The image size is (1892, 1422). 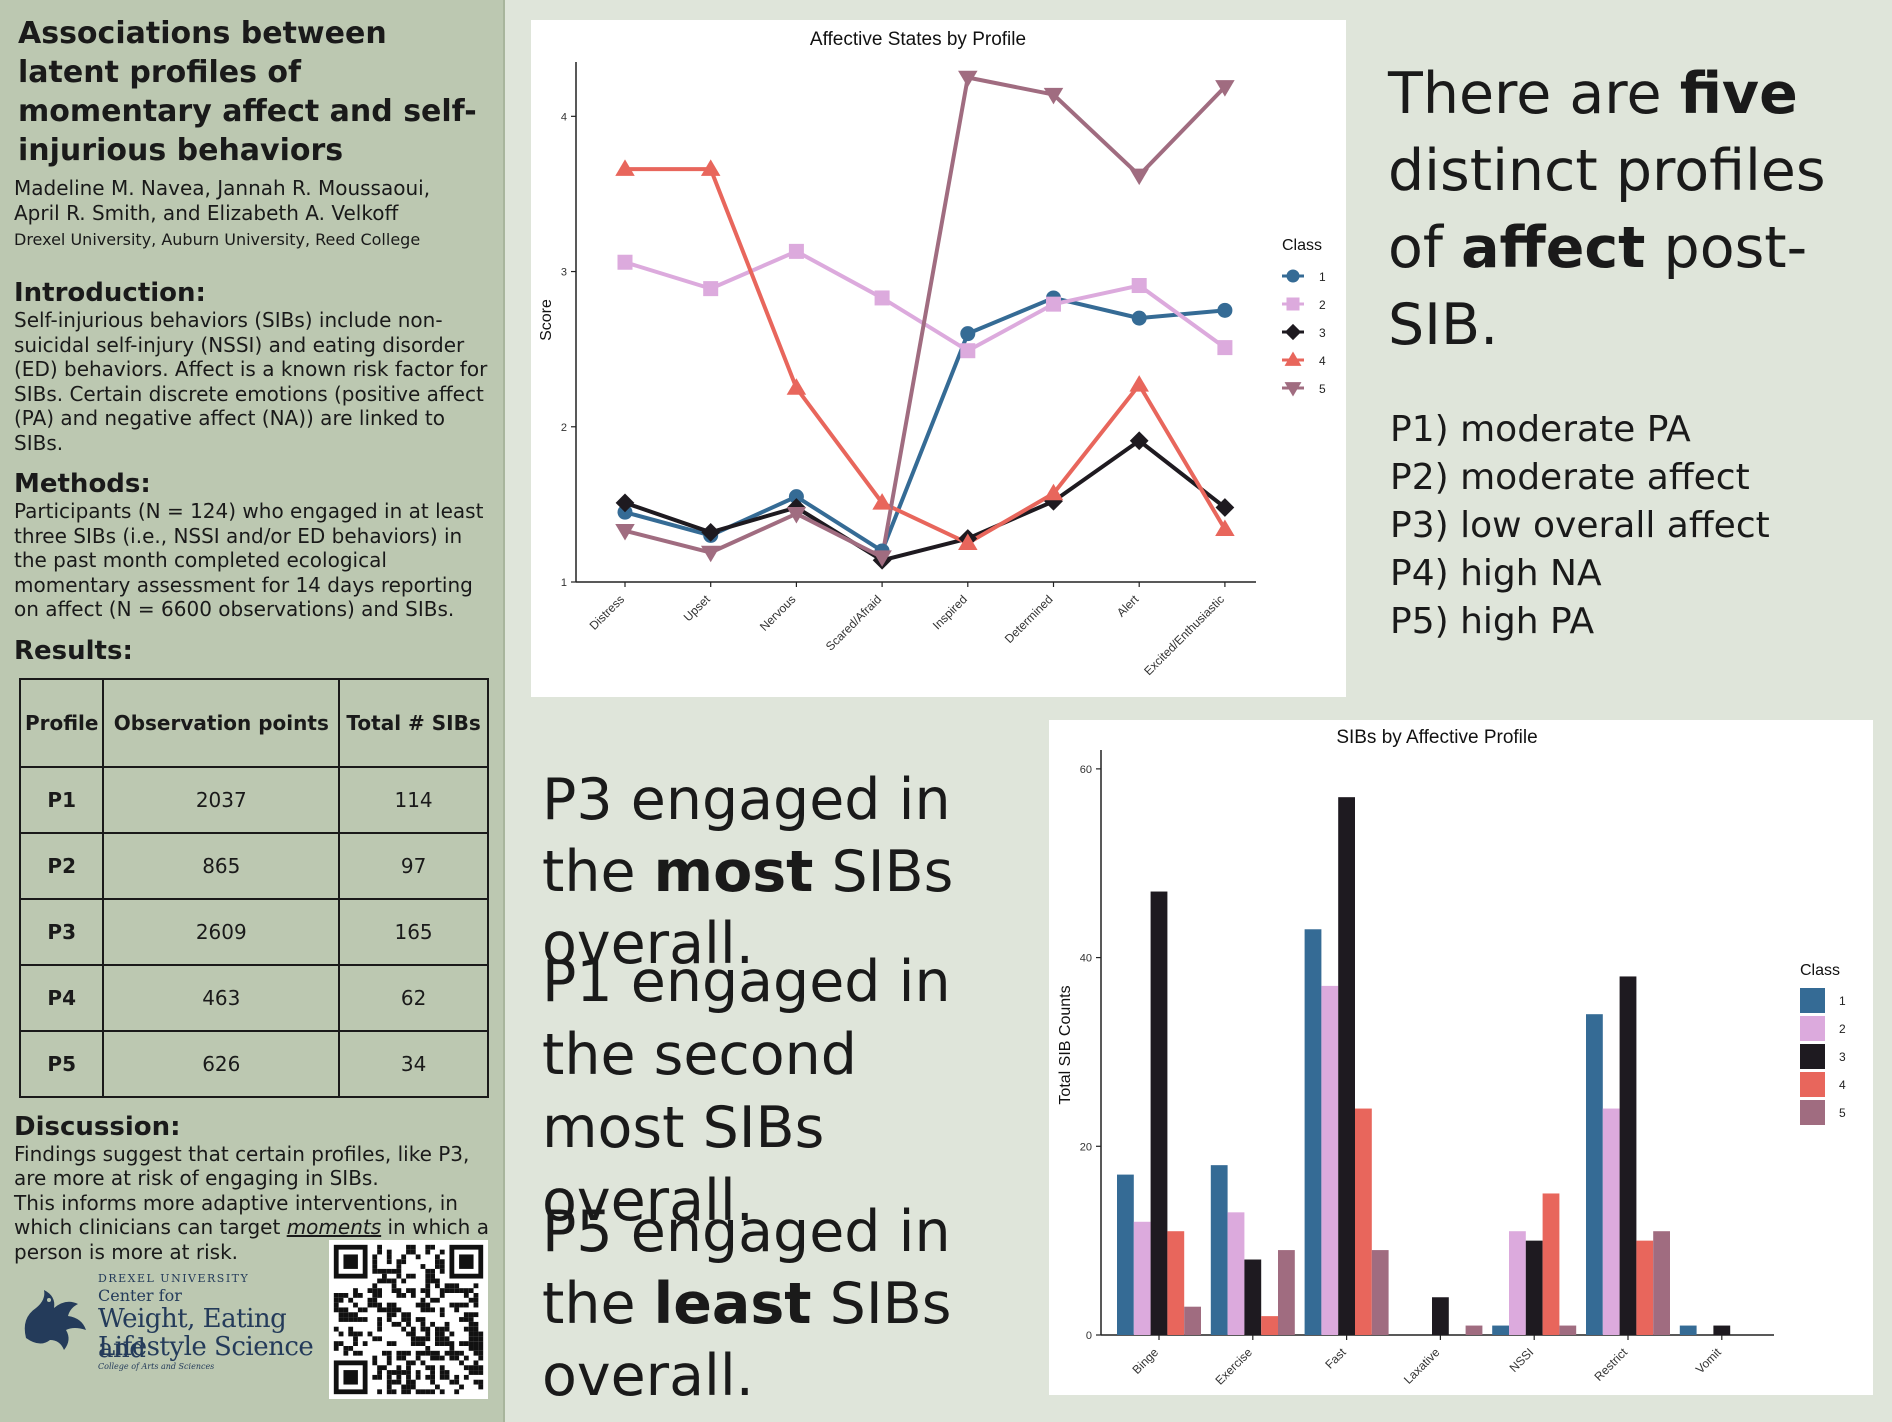 I want to click on text-segment: distinct profiles of, so click(x=1607, y=209).